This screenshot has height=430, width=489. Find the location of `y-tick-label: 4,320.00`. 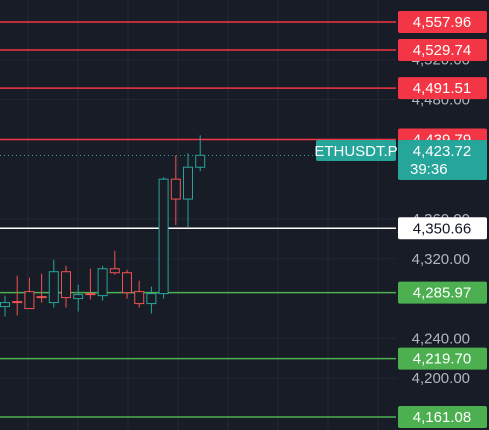

y-tick-label: 4,320.00 is located at coordinates (441, 259).